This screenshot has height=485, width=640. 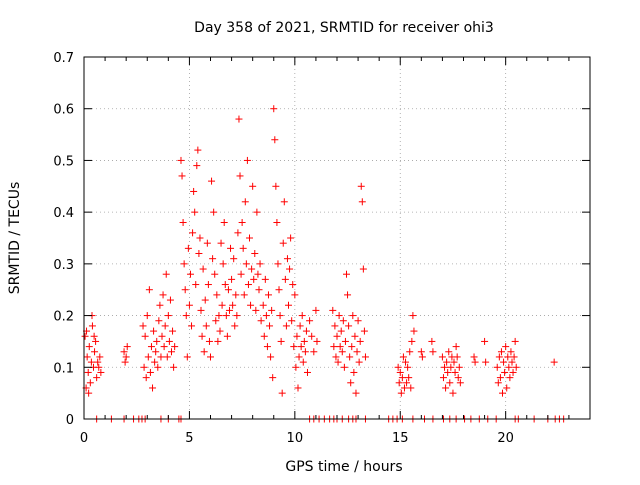 What do you see at coordinates (400, 438) in the screenshot?
I see `x-tick-label: 15` at bounding box center [400, 438].